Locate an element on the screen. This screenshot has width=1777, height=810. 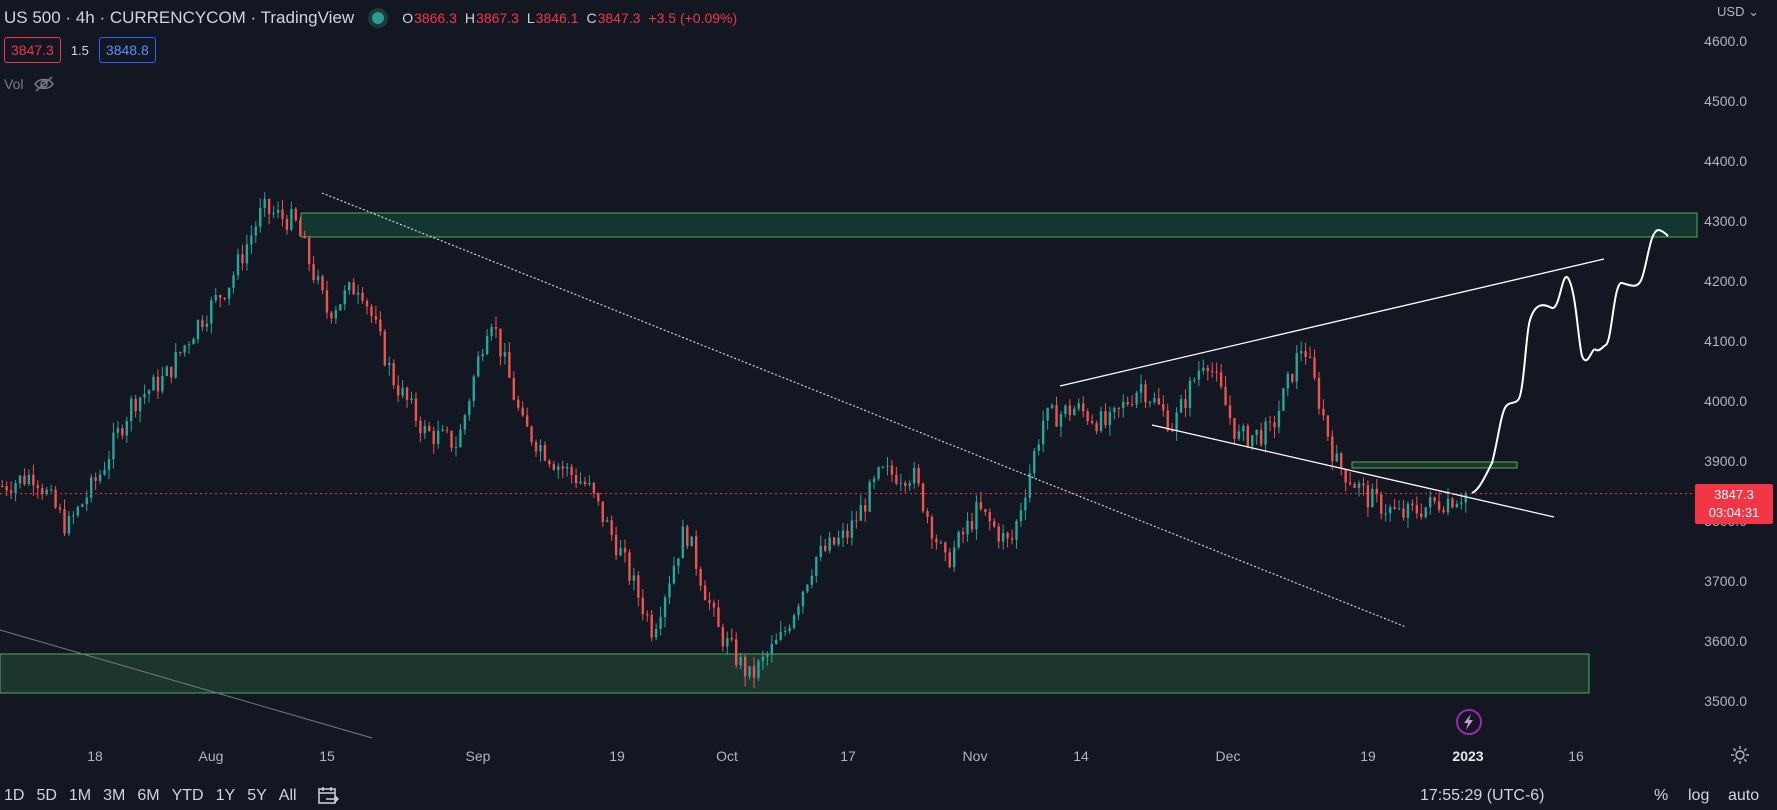
price-tick-label: 4500.0 is located at coordinates (1725, 101).